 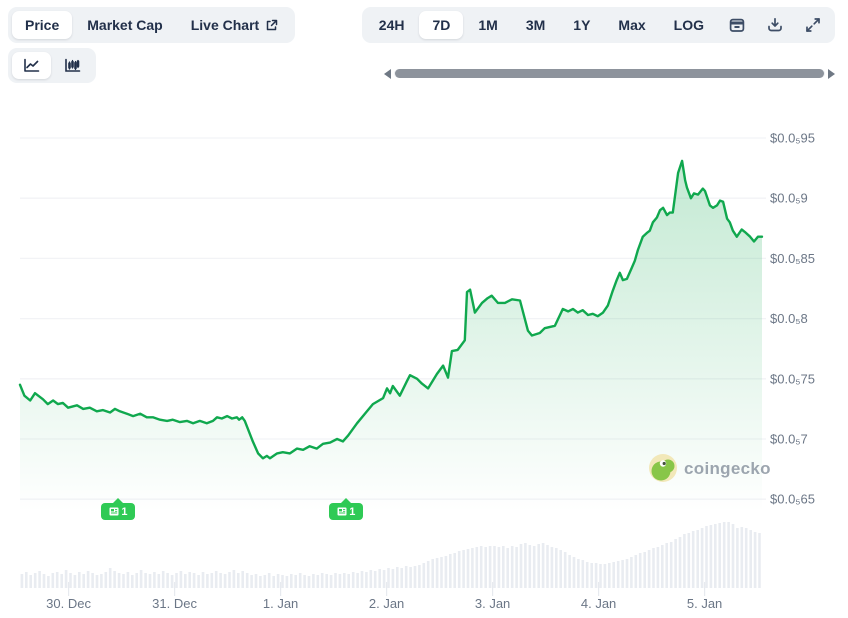 I want to click on fullscreen-button, so click(x=813, y=25).